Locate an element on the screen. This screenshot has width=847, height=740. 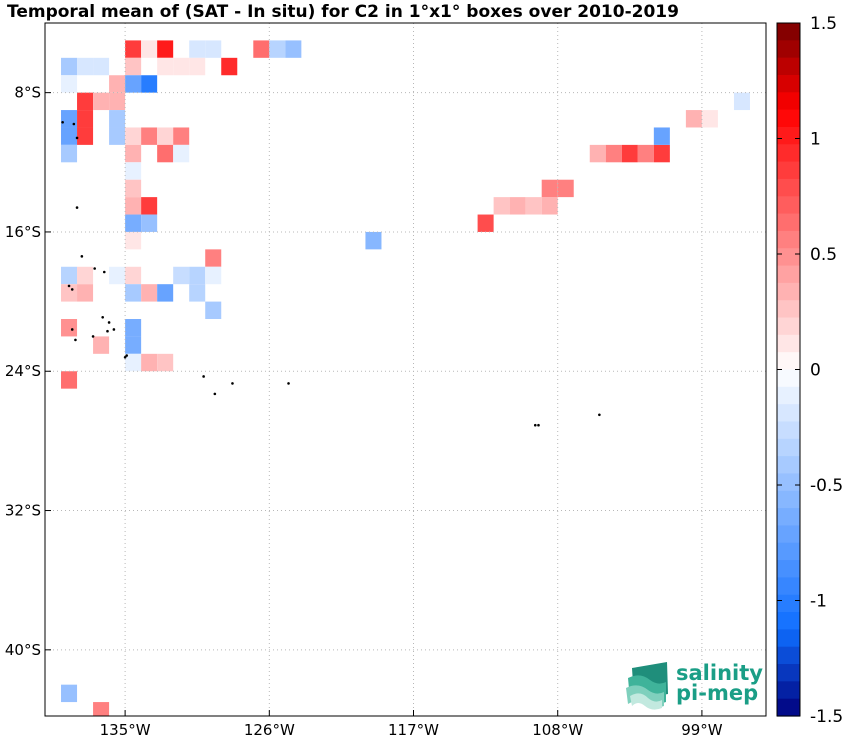
salinity-pi-mep-logo: salinity pi-mep is located at coordinates (694, 685).